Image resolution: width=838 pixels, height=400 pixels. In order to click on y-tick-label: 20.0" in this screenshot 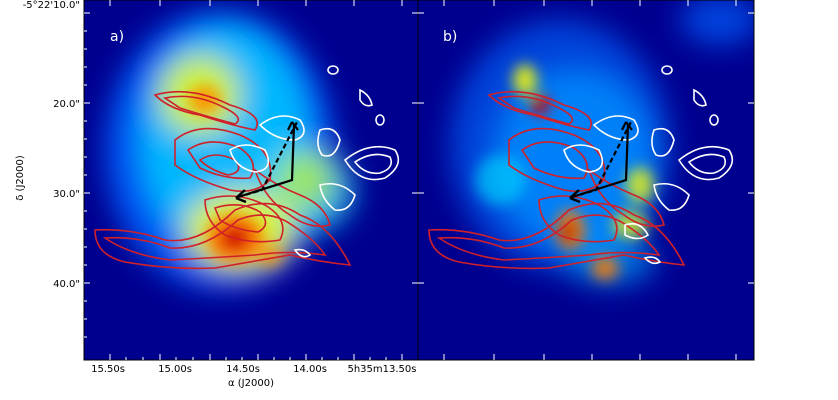, I will do `click(66, 104)`.